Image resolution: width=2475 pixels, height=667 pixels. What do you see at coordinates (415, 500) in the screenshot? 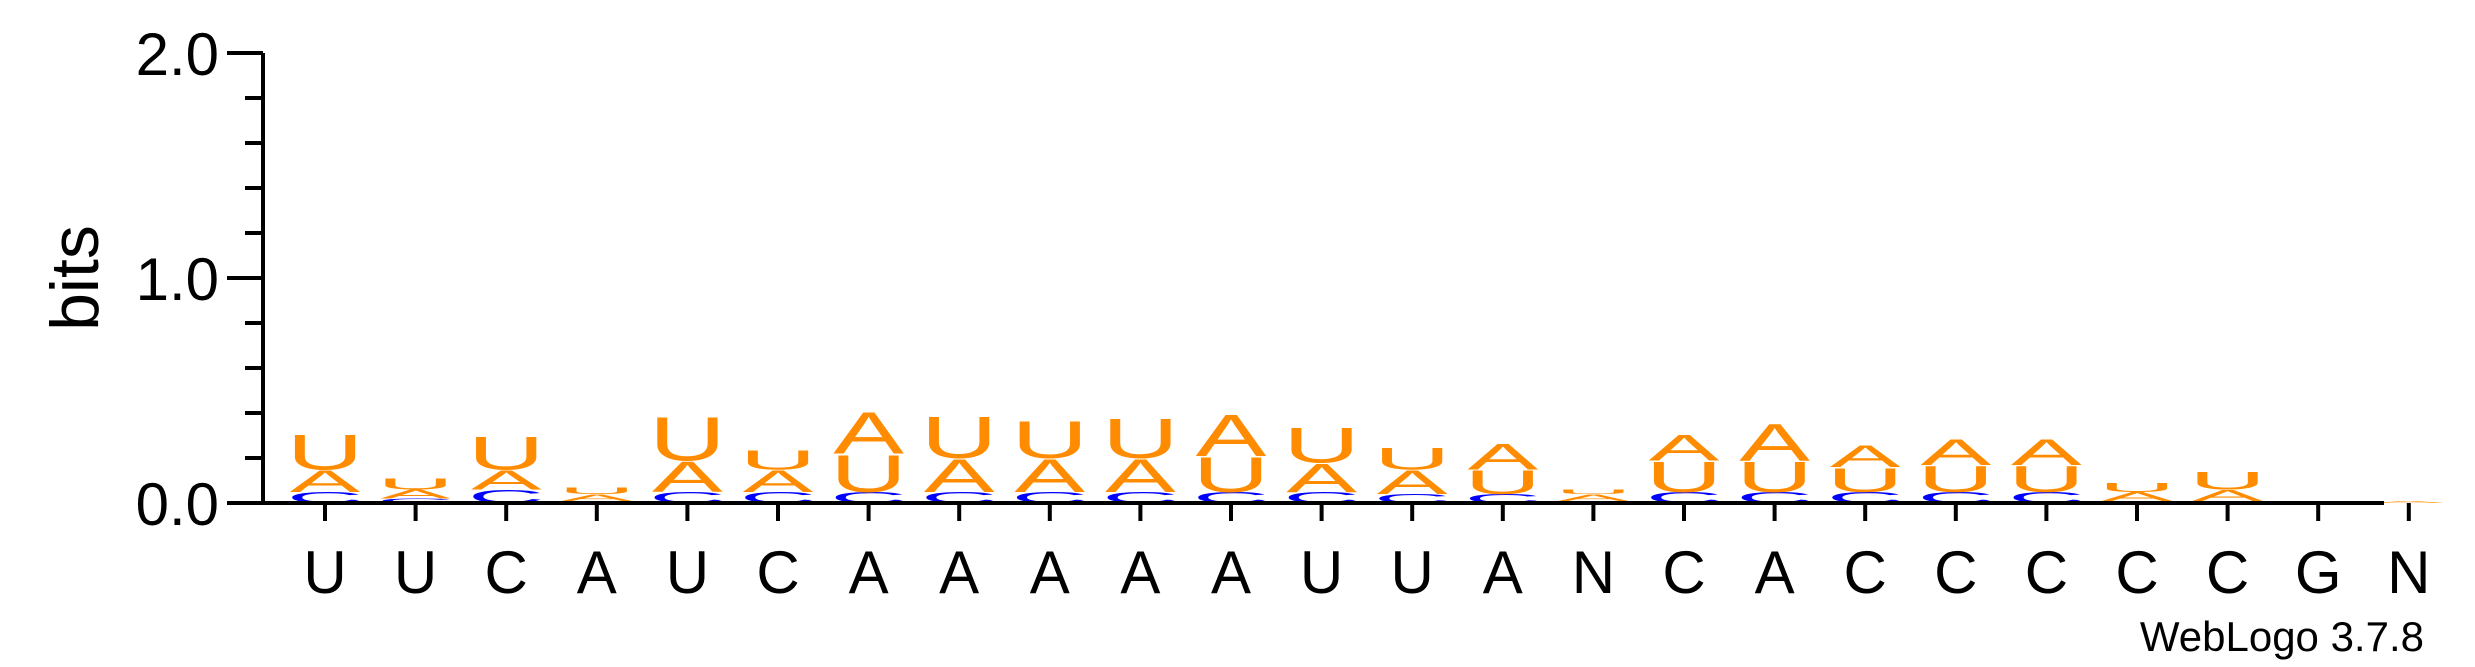
I see `logo-letter-c: C` at bounding box center [415, 500].